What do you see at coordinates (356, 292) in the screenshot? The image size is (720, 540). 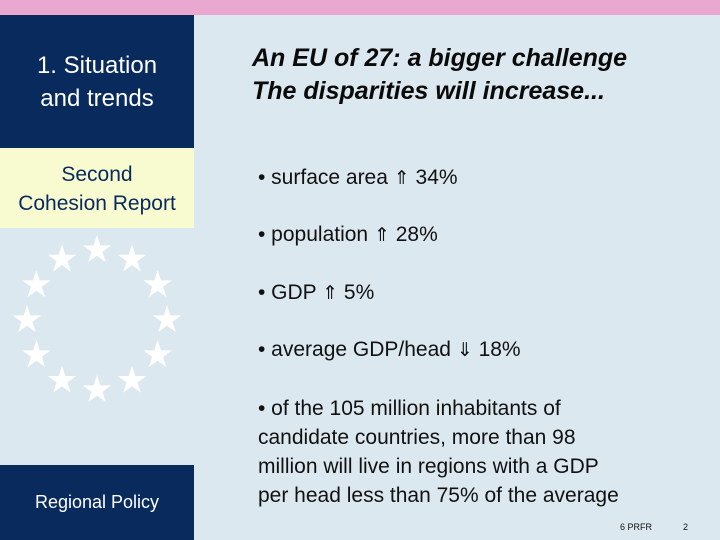 I see `bullet-value: 5%` at bounding box center [356, 292].